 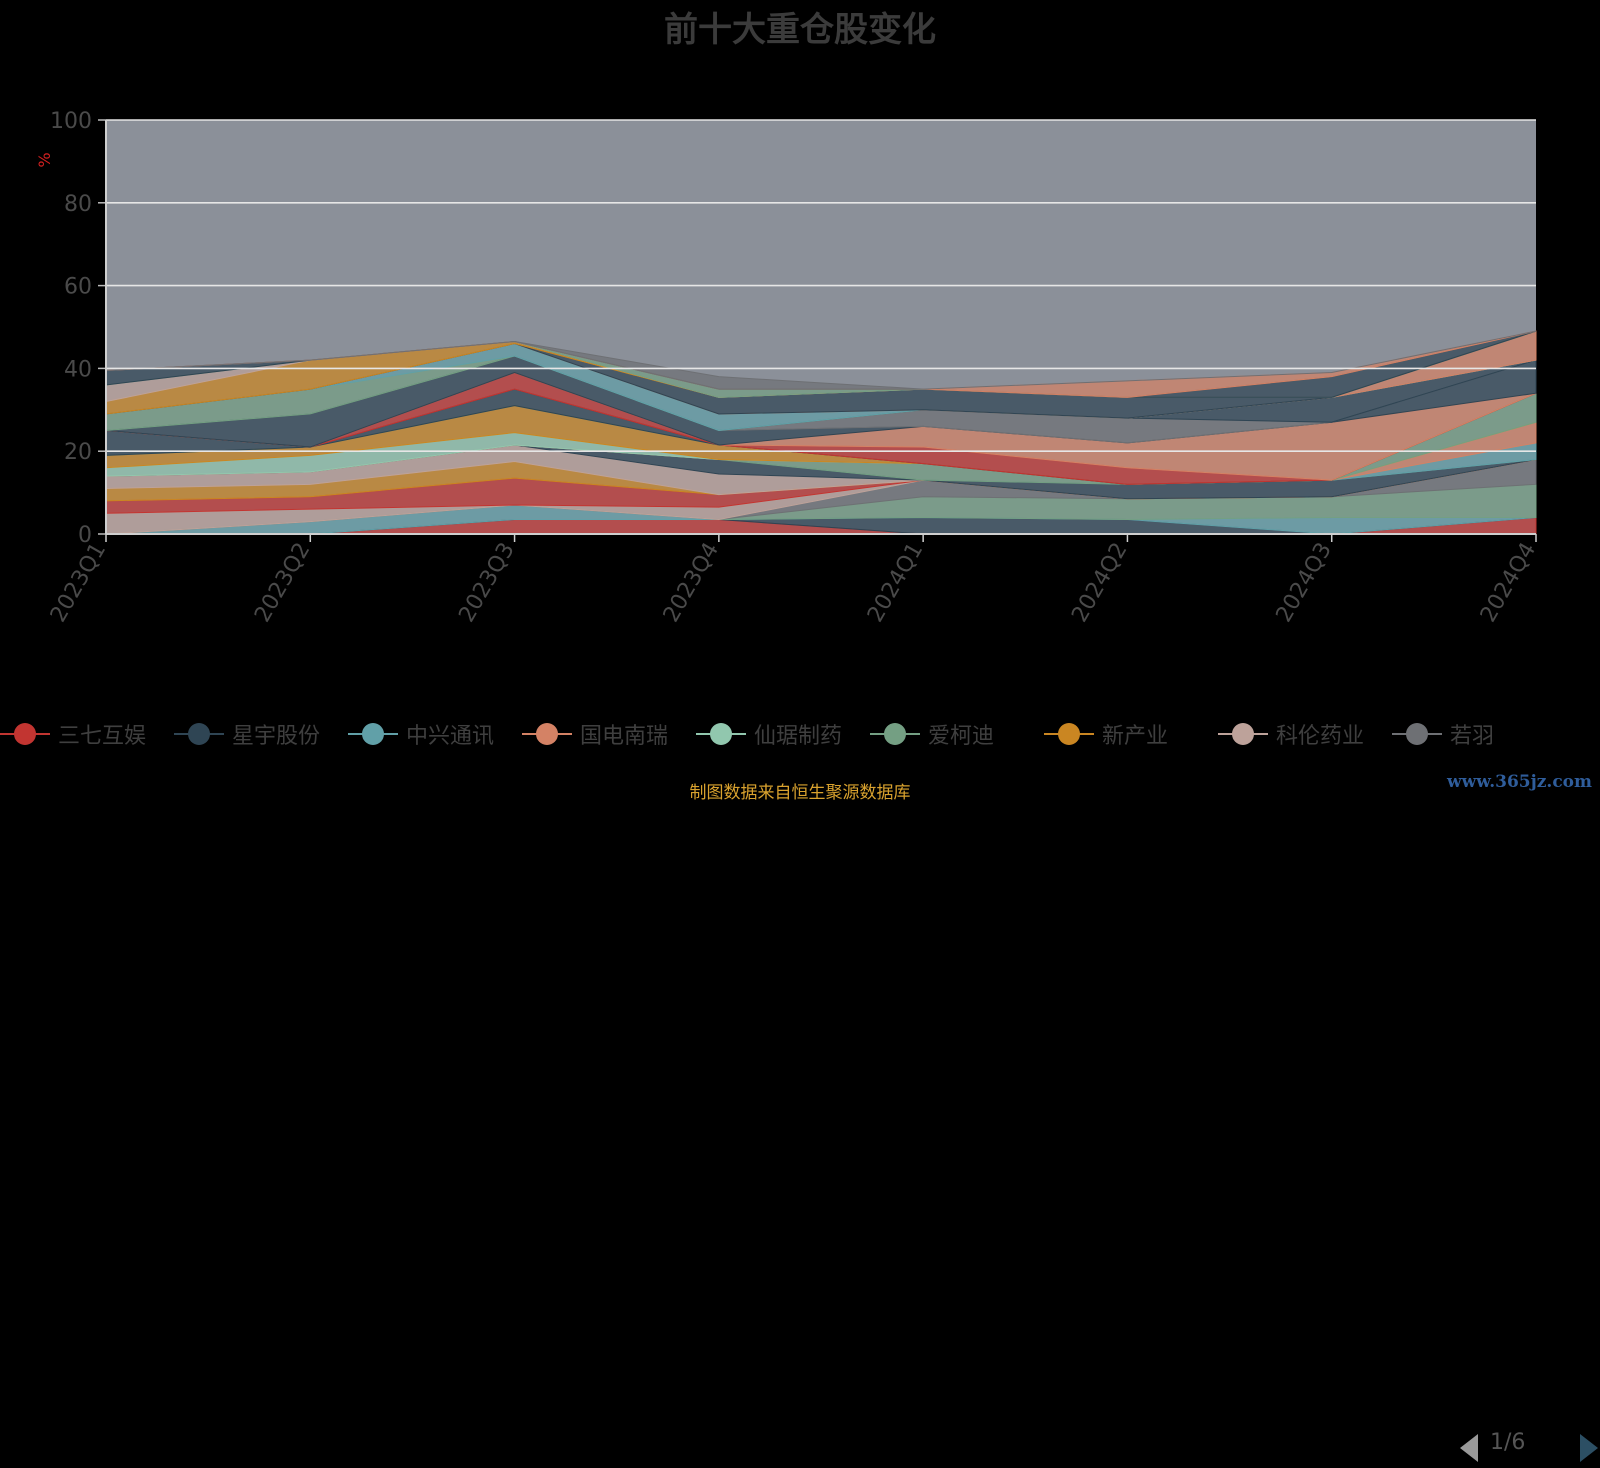 What do you see at coordinates (624, 736) in the screenshot?
I see `legend-label: 国电南瑞` at bounding box center [624, 736].